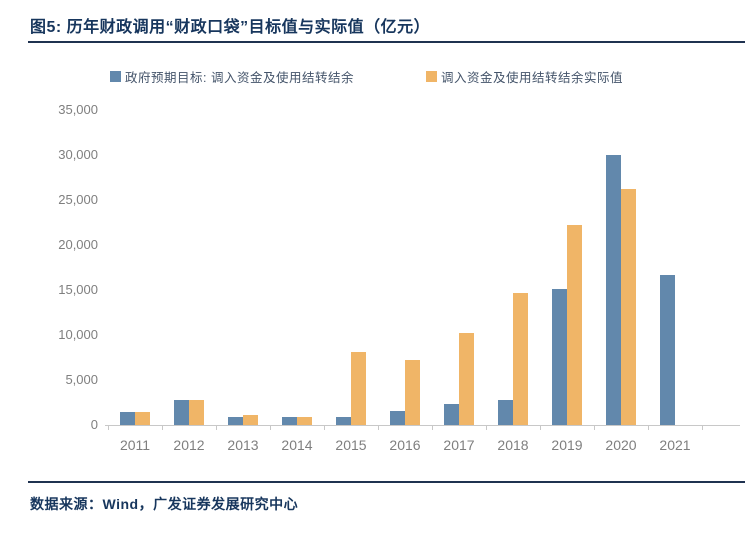 This screenshot has height=533, width=754. What do you see at coordinates (513, 445) in the screenshot?
I see `x-axis-category-label: 2018` at bounding box center [513, 445].